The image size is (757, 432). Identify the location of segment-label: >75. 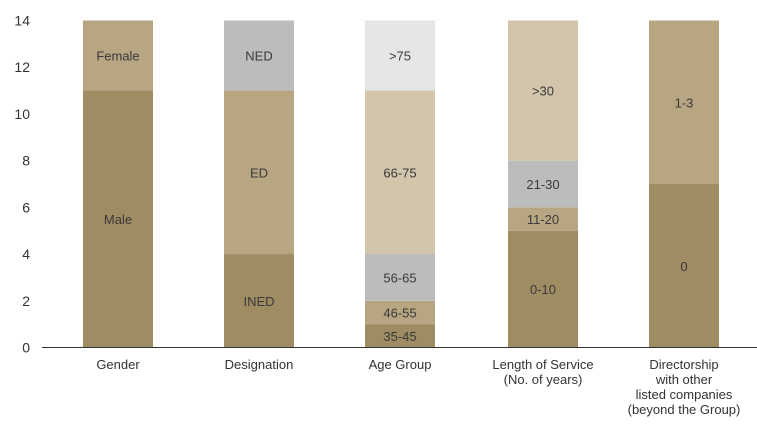
(400, 56).